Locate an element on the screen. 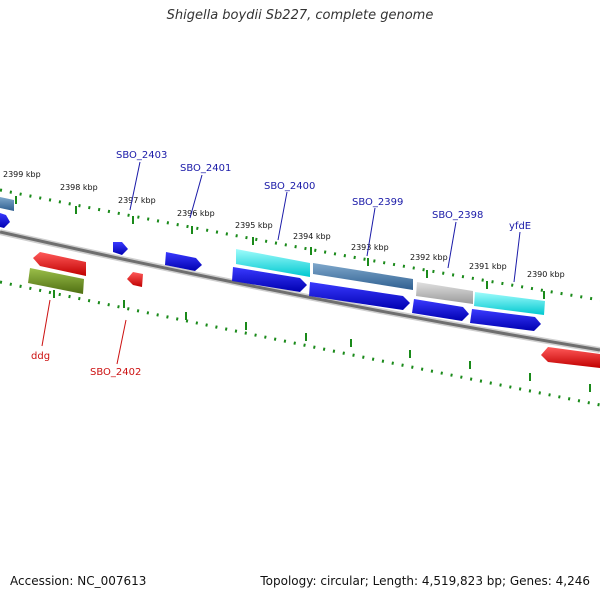  kbp-label: 2393 kbp is located at coordinates (370, 247).